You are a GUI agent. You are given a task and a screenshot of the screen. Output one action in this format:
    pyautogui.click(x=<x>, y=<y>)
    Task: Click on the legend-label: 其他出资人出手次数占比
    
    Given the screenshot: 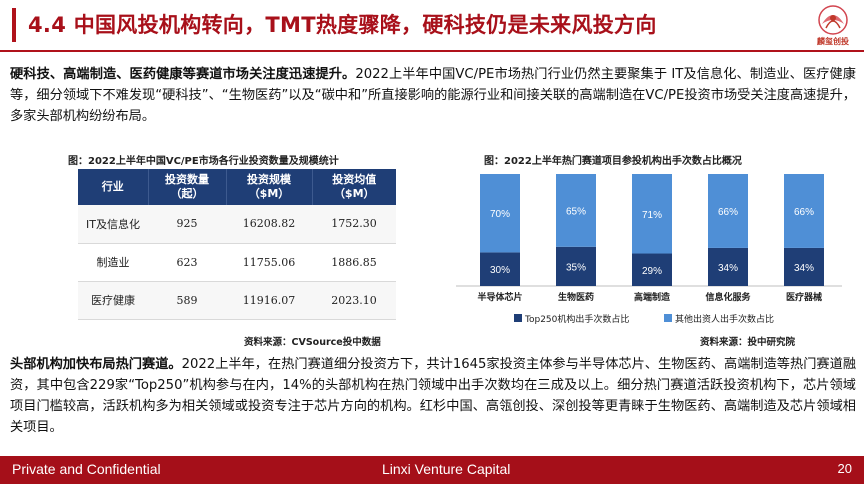 What is the action you would take?
    pyautogui.click(x=724, y=319)
    